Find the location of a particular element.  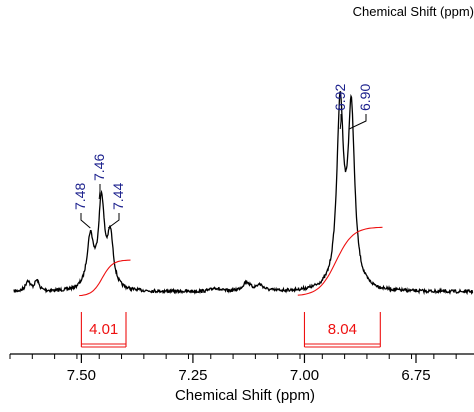

x-tick-label: 7.00 is located at coordinates (304, 375).